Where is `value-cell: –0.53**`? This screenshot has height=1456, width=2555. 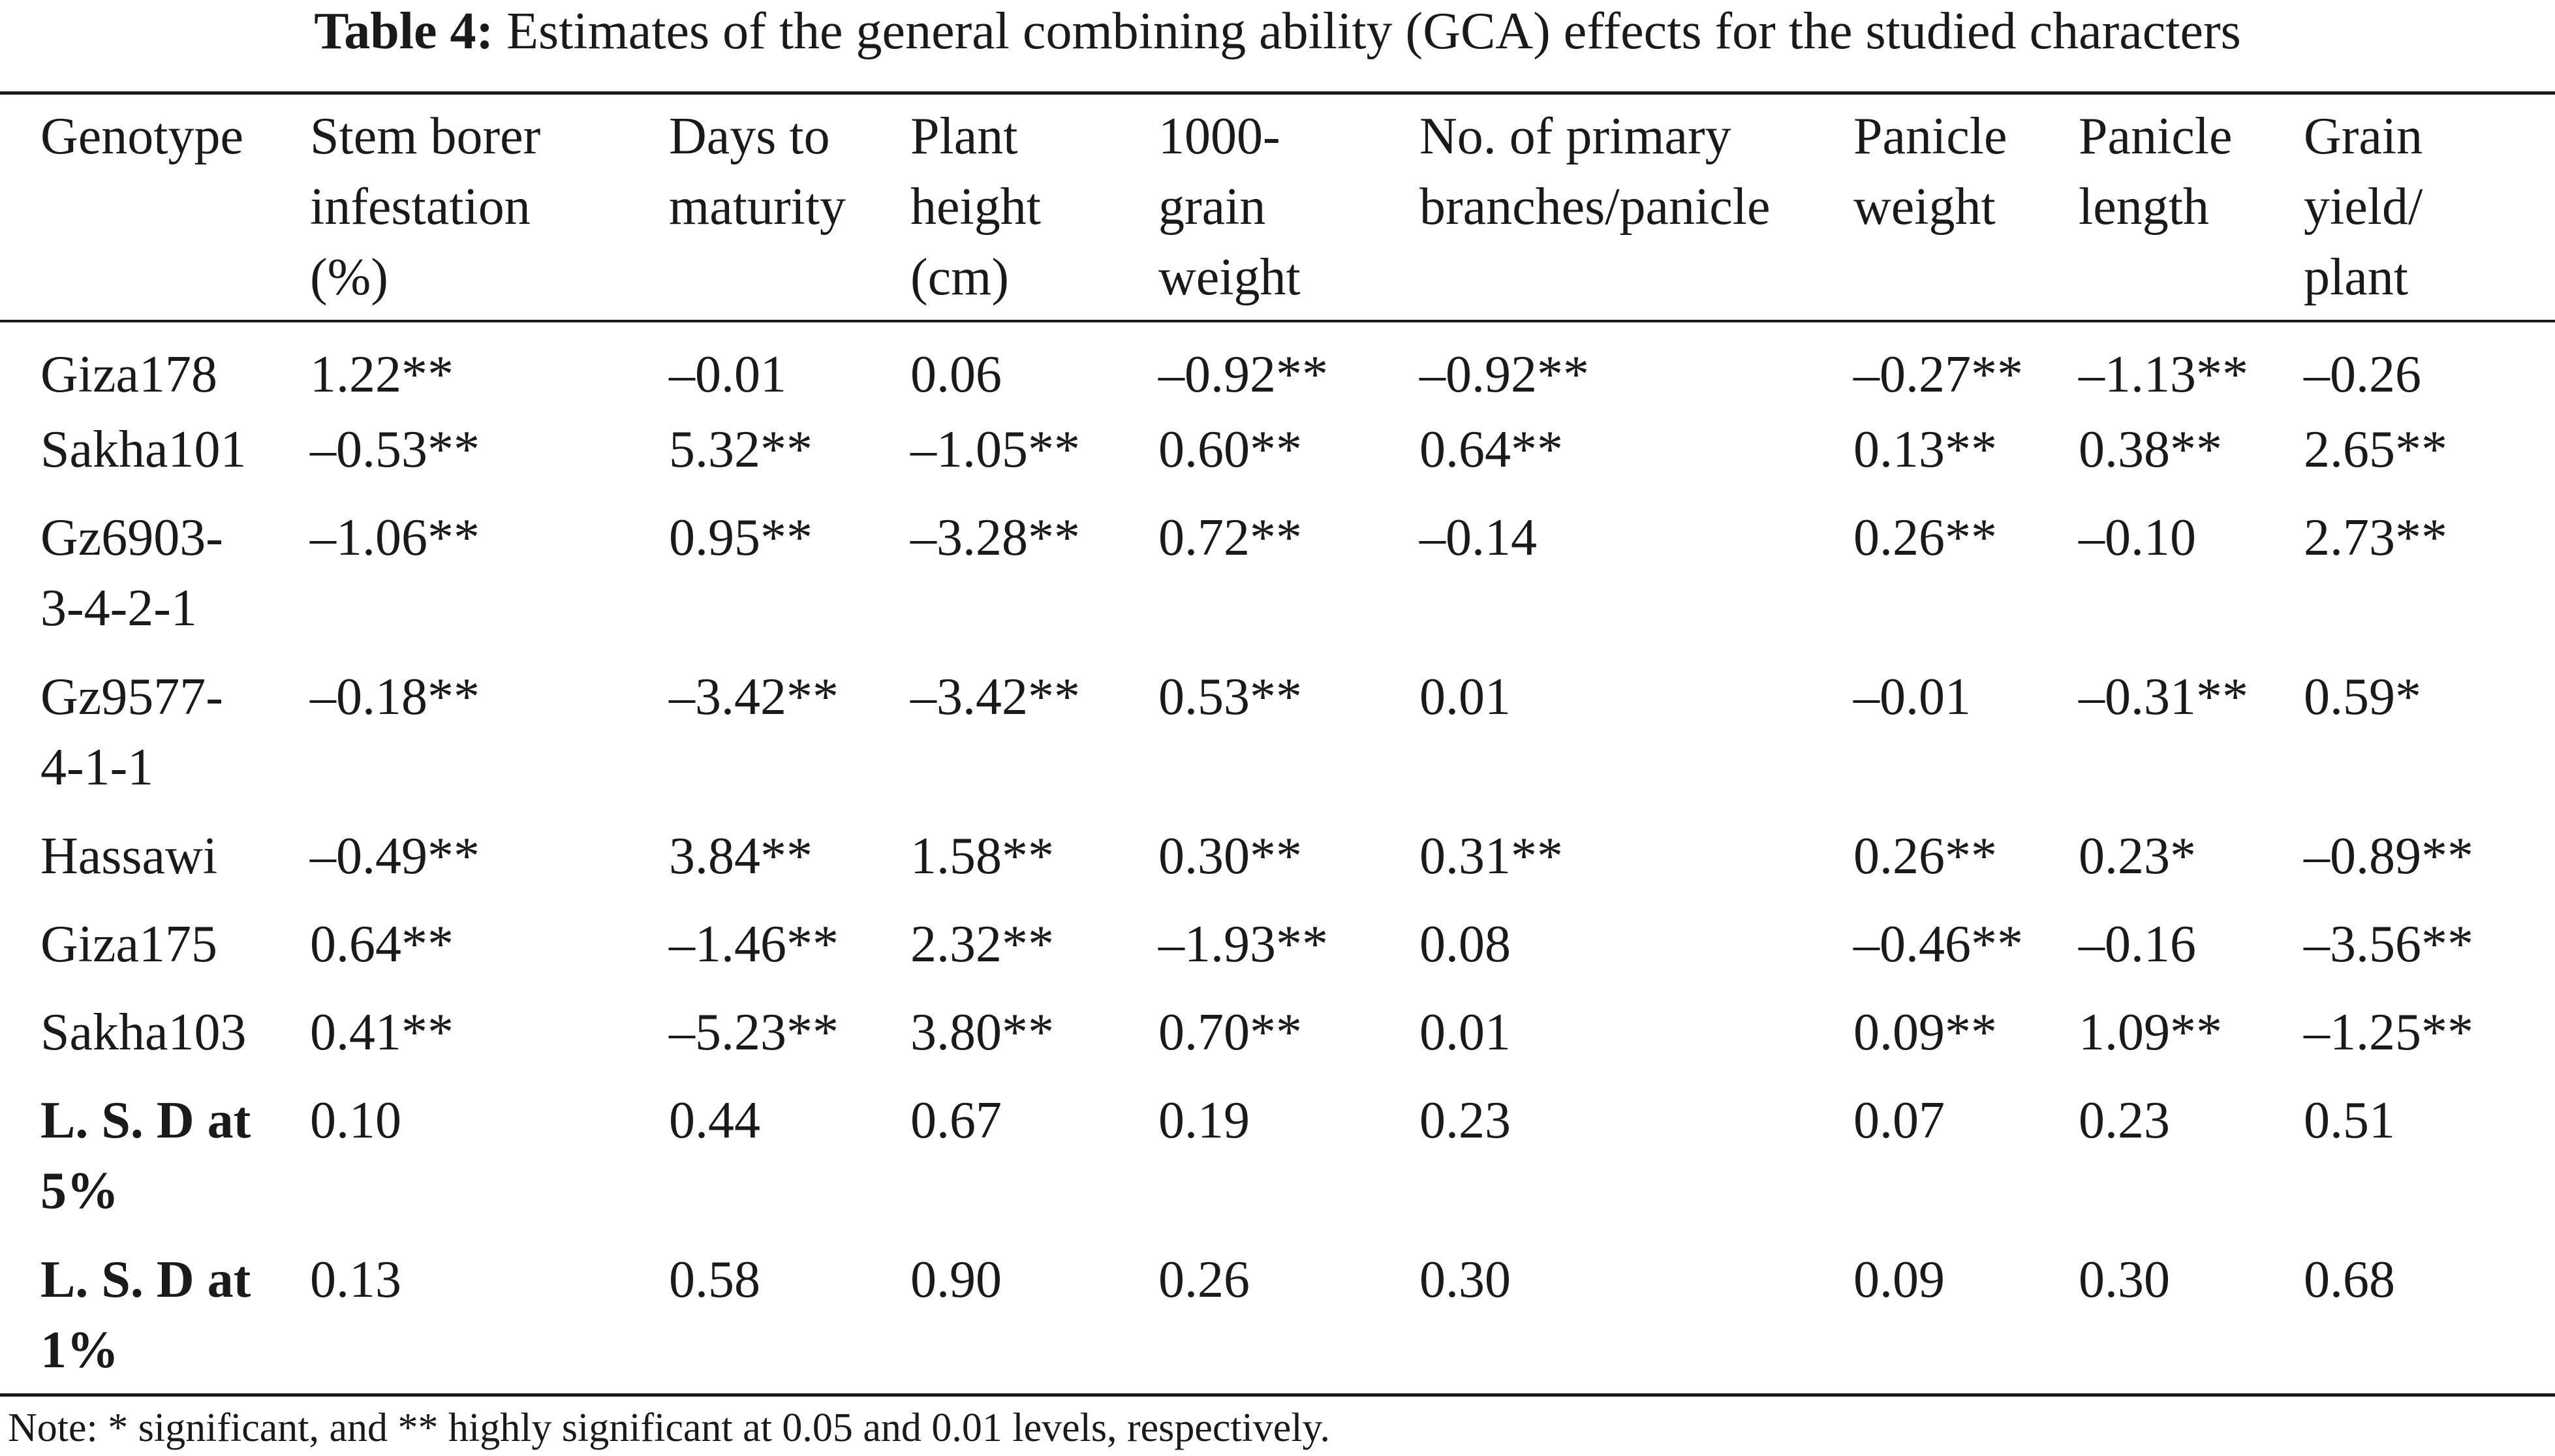 value-cell: –0.53** is located at coordinates (395, 450).